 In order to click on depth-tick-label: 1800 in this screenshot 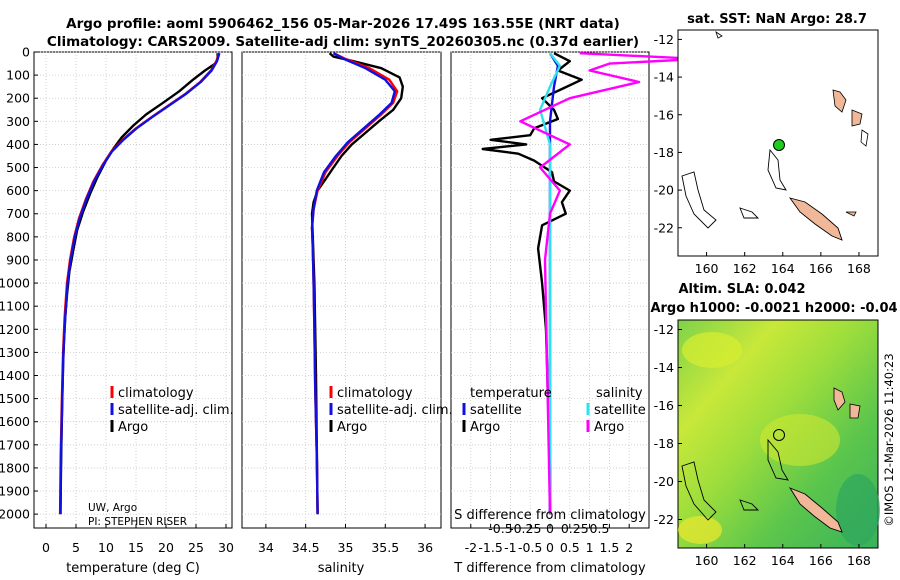, I will do `click(15, 467)`.